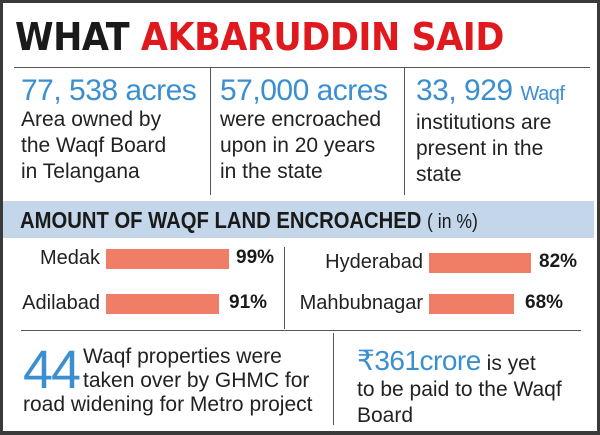  I want to click on bar-value: 91%, so click(248, 302).